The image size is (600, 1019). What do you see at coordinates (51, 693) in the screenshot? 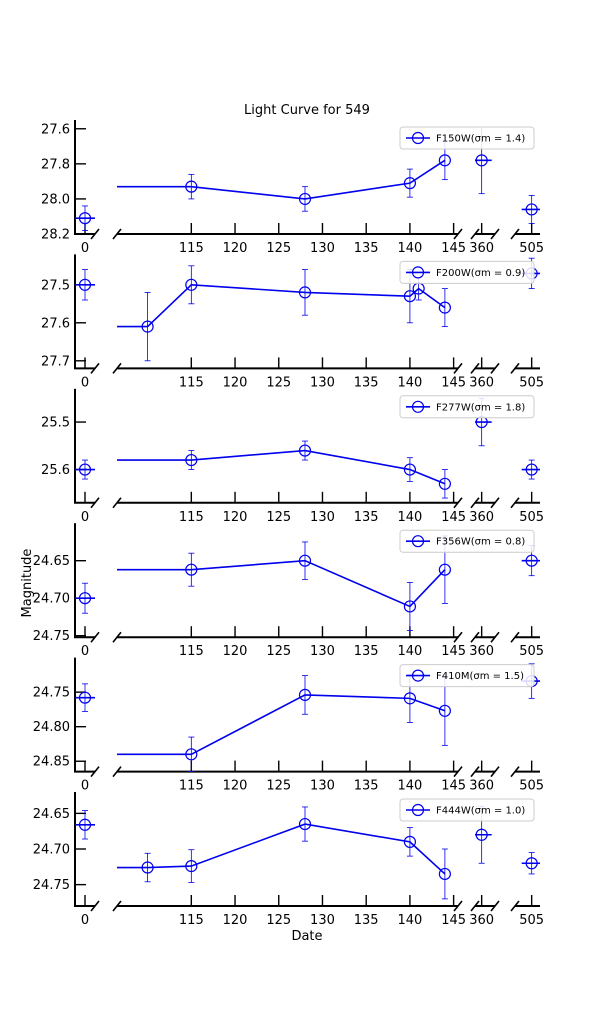
I see `y-tick-label: 24.75` at bounding box center [51, 693].